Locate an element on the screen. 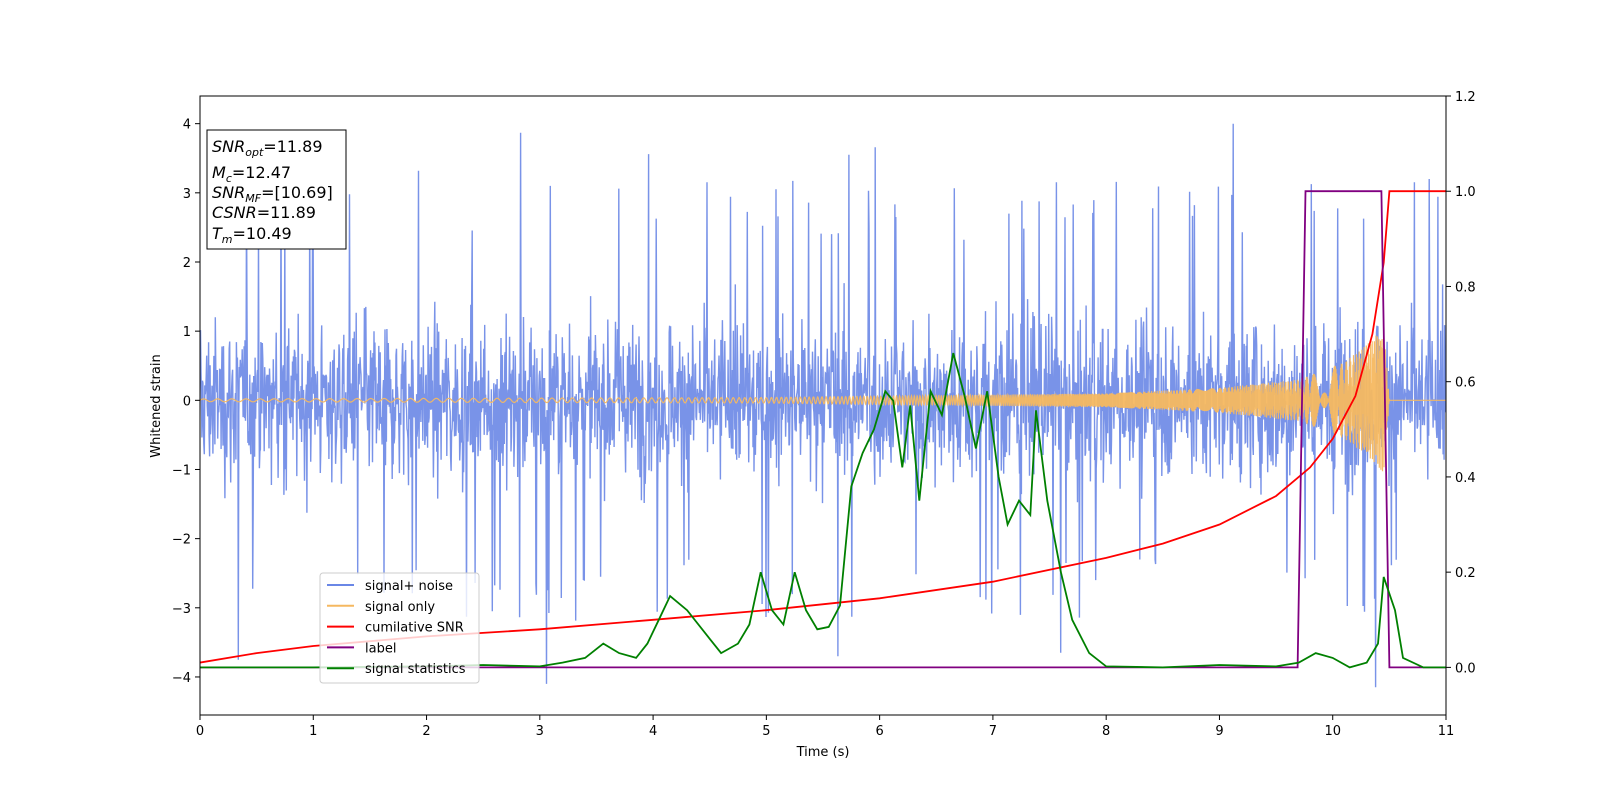 The image size is (1600, 800). annotation-line: SNRopt=11.89 is located at coordinates (267, 148).